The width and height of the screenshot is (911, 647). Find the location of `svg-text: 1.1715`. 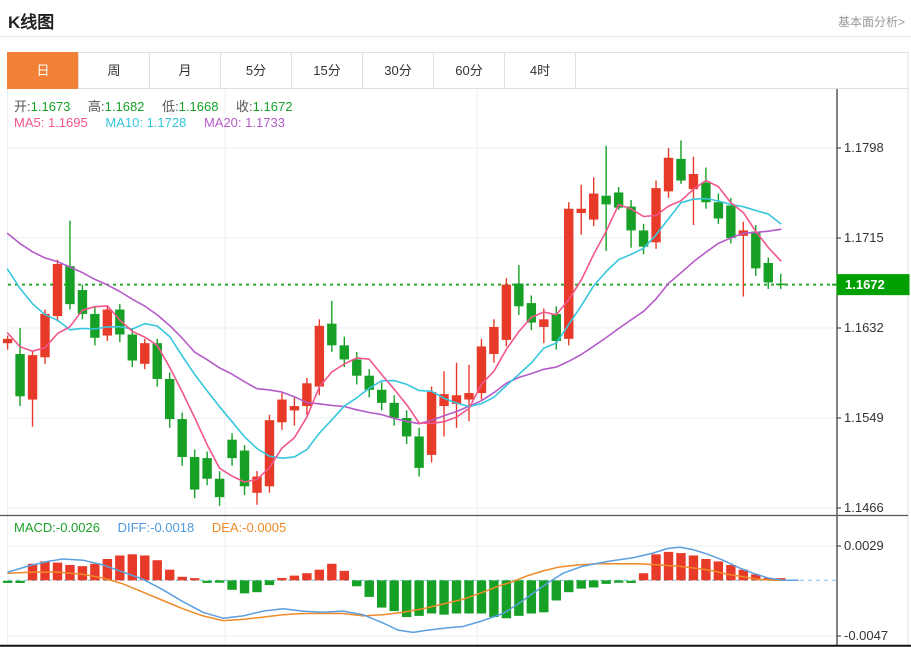

svg-text: 1.1715 is located at coordinates (864, 237).